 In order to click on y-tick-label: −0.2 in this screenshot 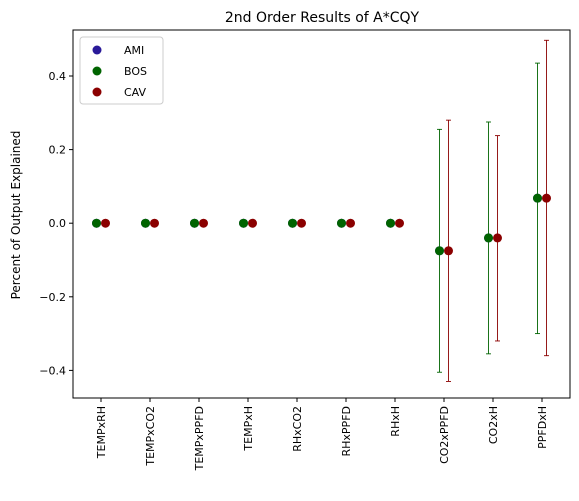, I will do `click(52, 297)`.